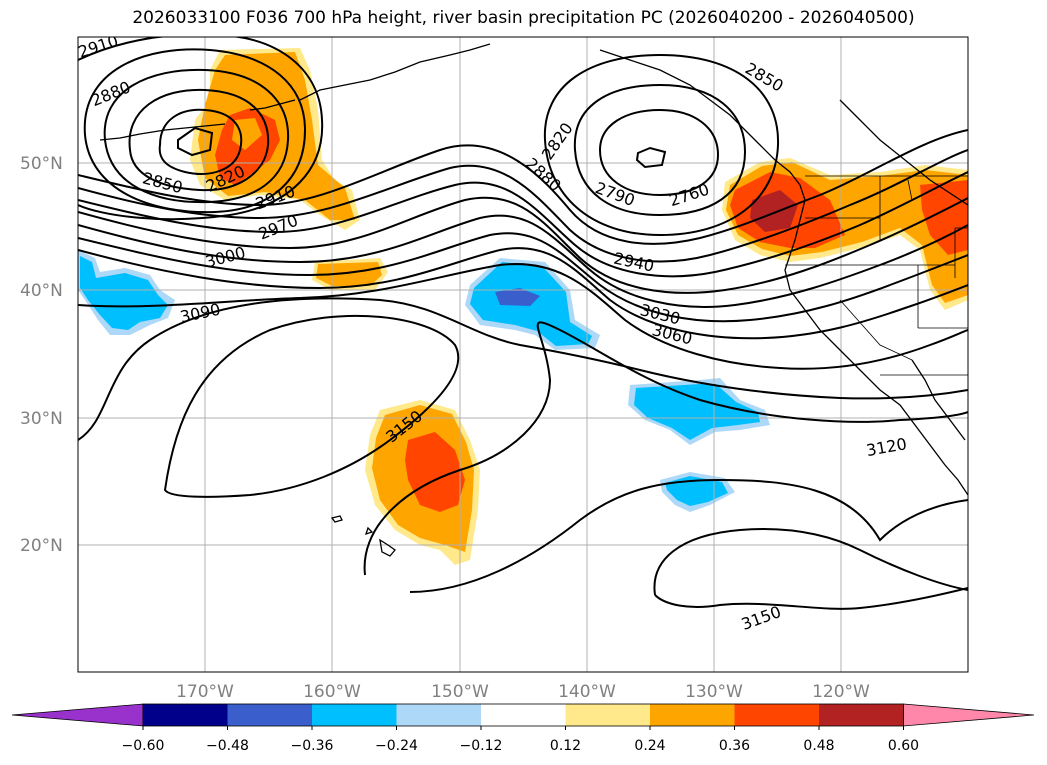 This screenshot has height=765, width=1047. Describe the element at coordinates (227, 746) in the screenshot. I see `colorbar-tick-label: −0.48` at that location.